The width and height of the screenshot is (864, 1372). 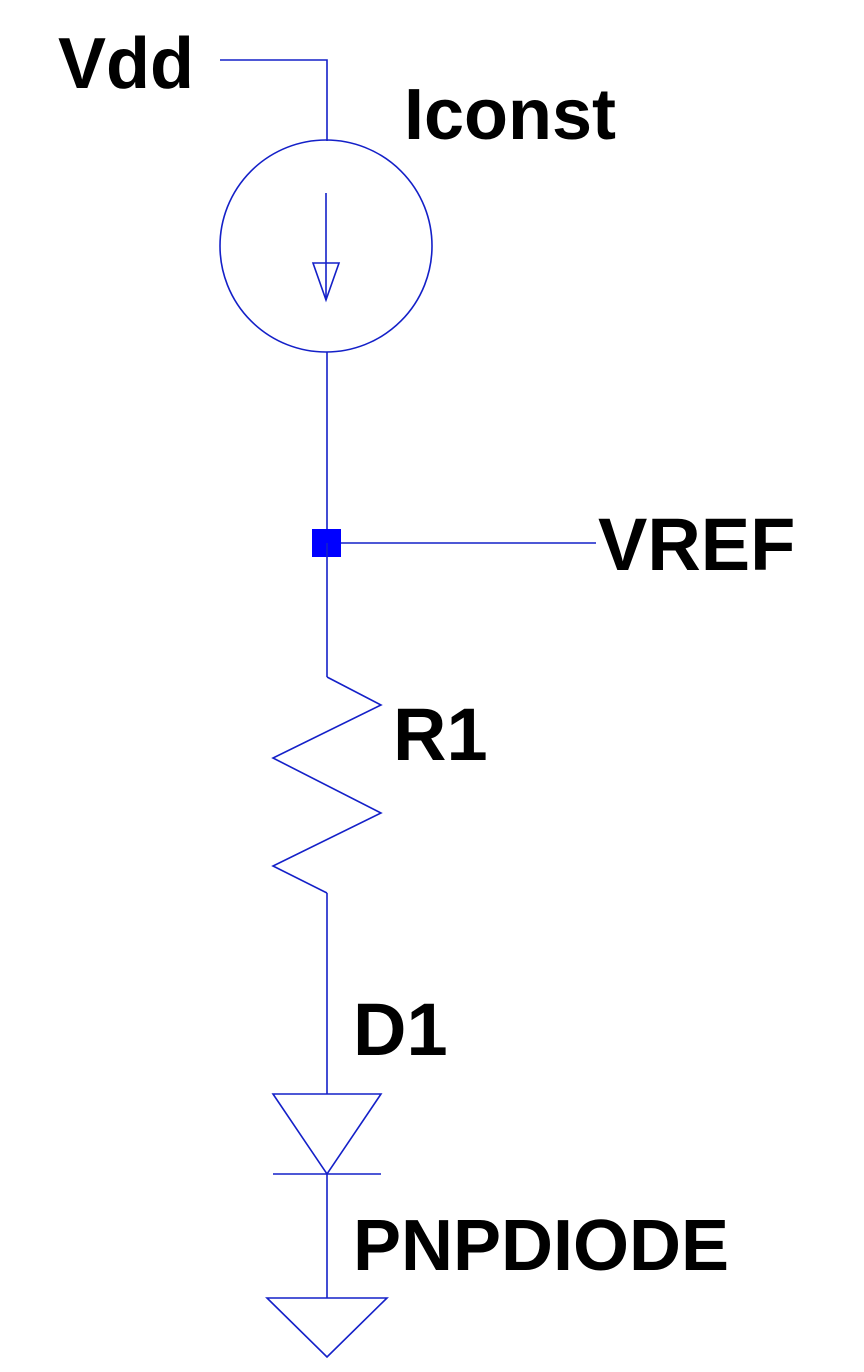 What do you see at coordinates (541, 1246) in the screenshot?
I see `diode-model-label: PNPDIODE` at bounding box center [541, 1246].